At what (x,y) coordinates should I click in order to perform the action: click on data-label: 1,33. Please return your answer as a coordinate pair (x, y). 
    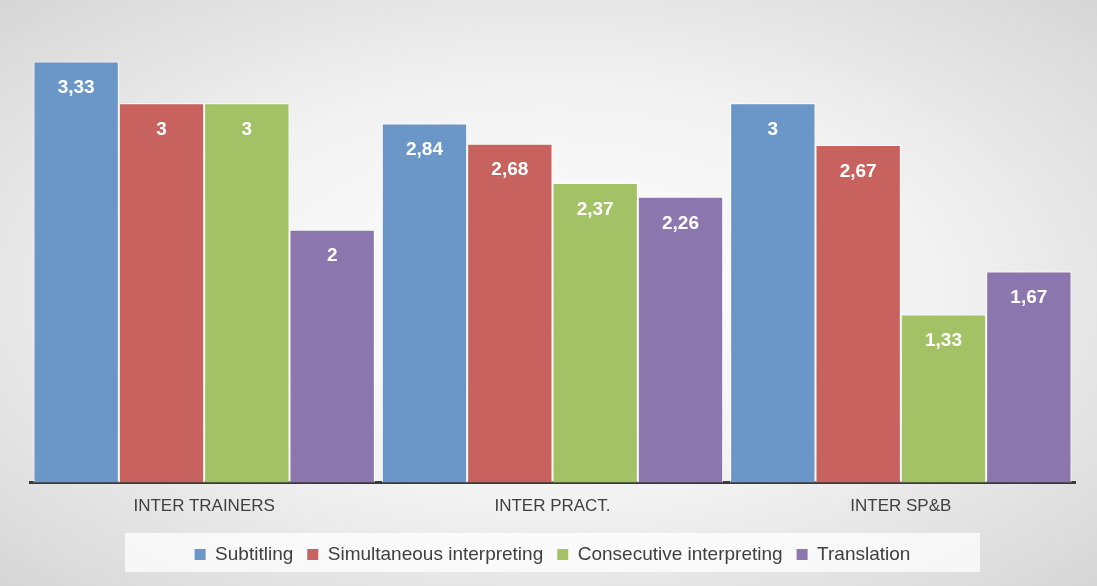
    Looking at the image, I should click on (943, 340).